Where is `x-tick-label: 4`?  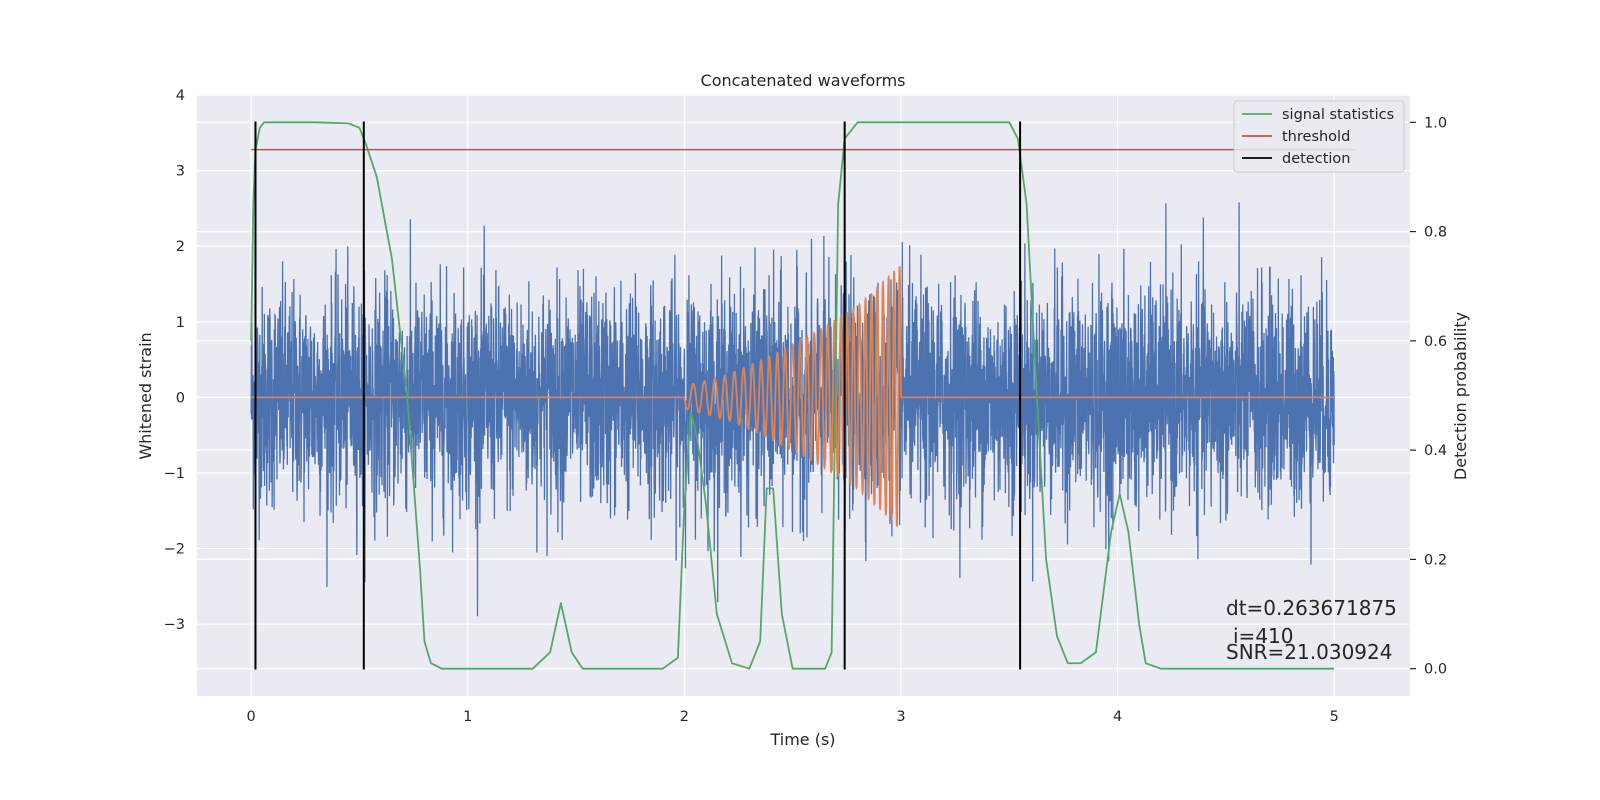 x-tick-label: 4 is located at coordinates (1117, 717).